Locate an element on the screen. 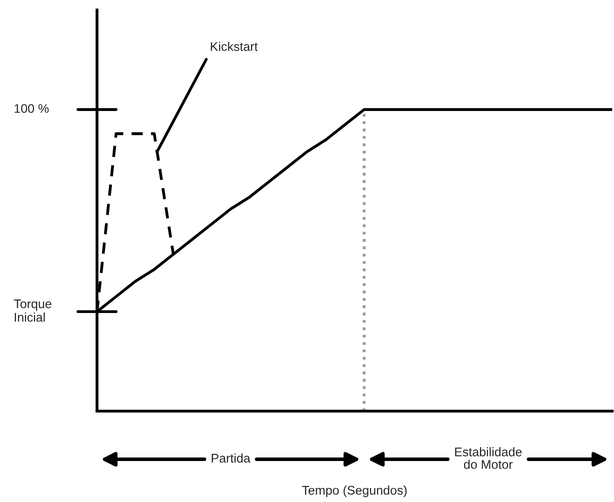 This screenshot has height=502, width=614. text: Partida is located at coordinates (231, 458).